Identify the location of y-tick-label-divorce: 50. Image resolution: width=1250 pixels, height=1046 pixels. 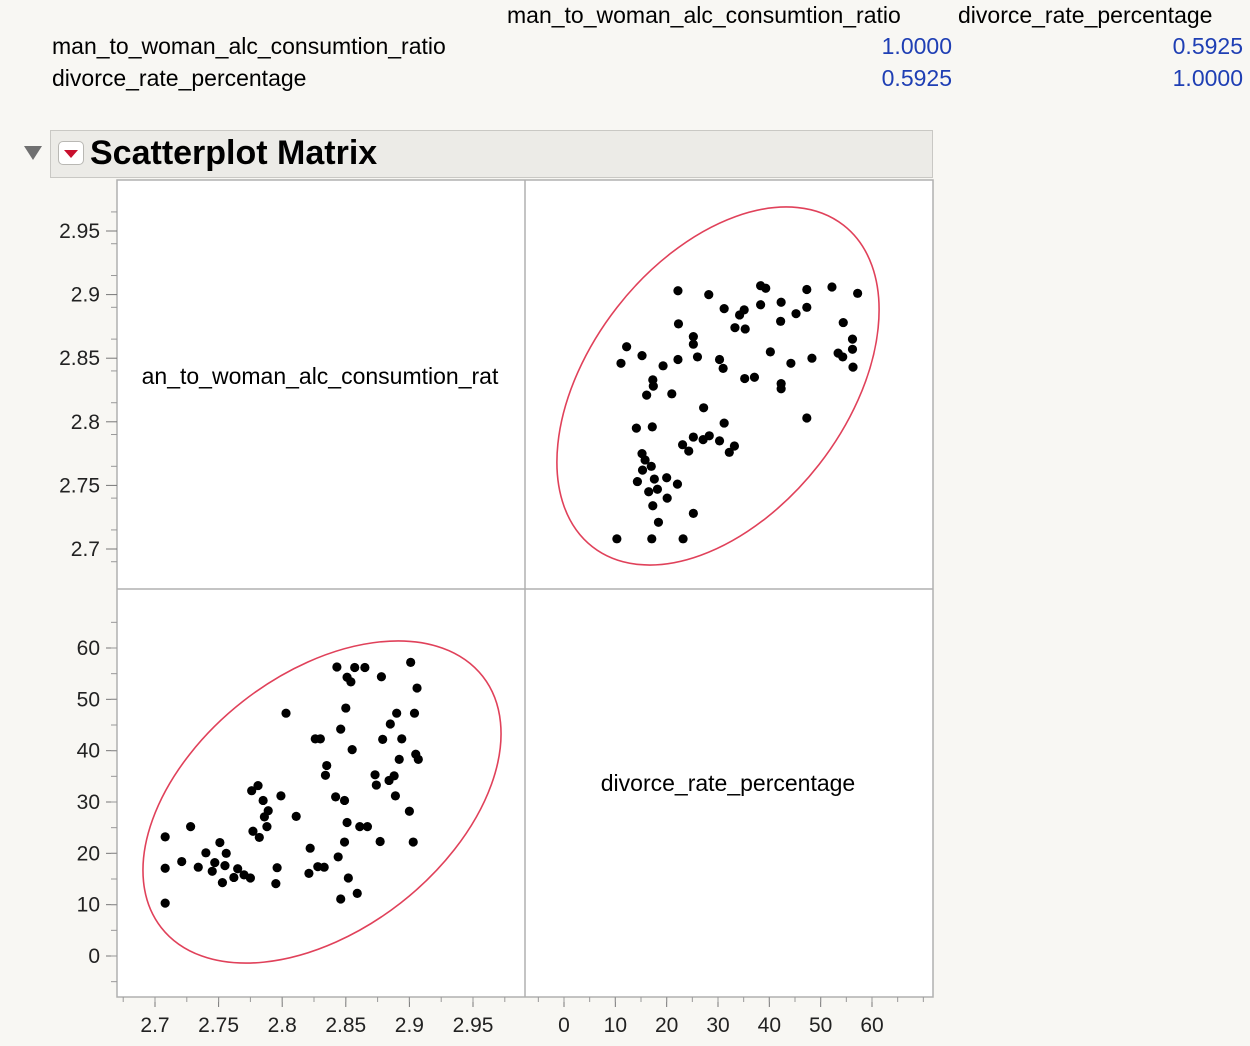
(88, 699).